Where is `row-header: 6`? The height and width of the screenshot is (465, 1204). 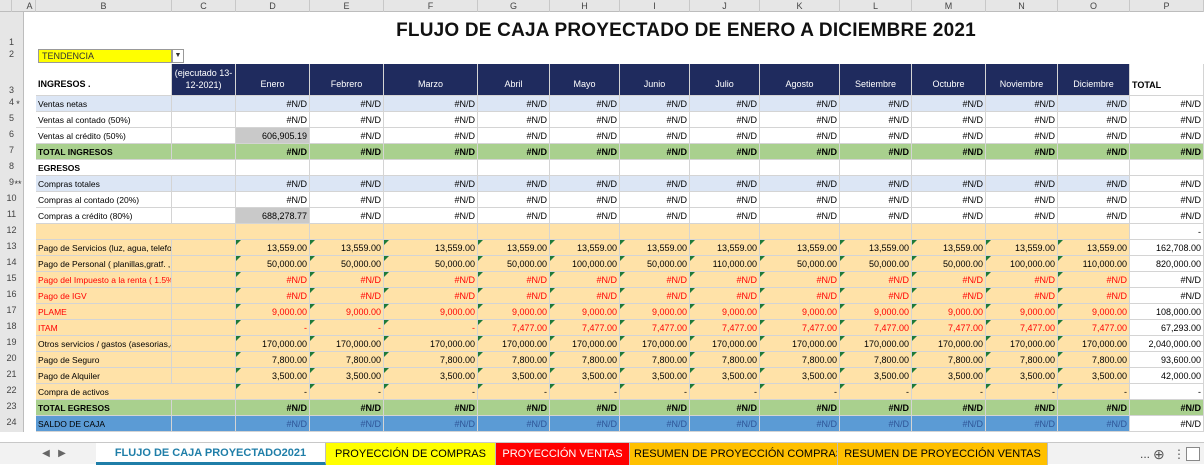 row-header: 6 is located at coordinates (12, 136).